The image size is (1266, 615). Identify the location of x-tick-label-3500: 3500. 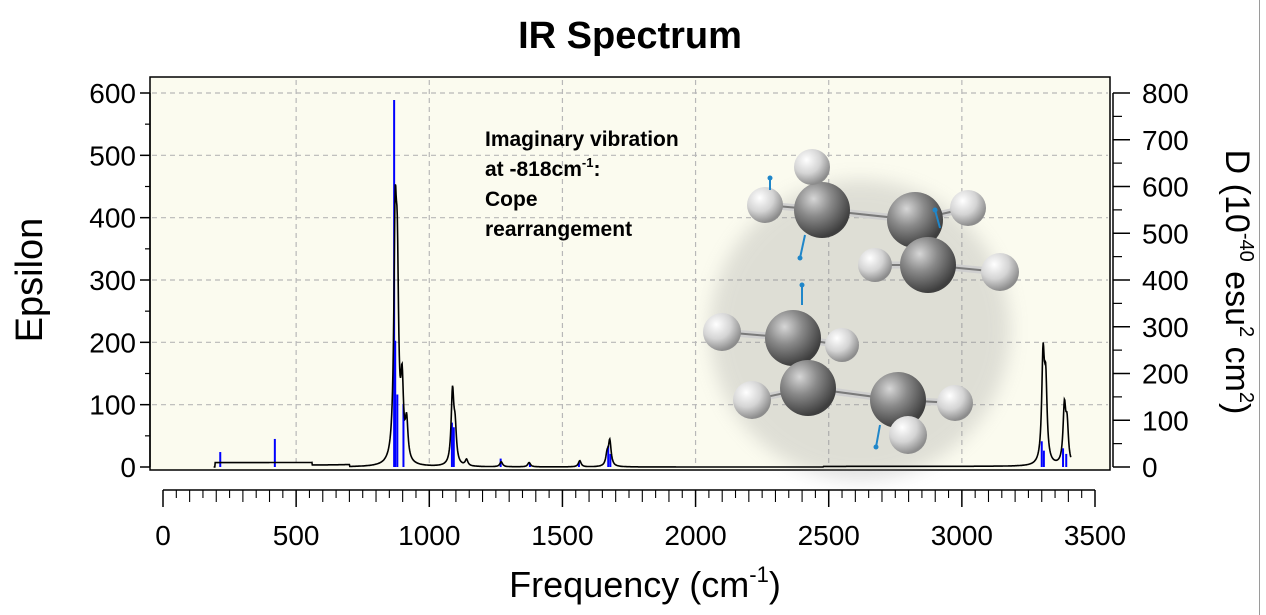
(1095, 535).